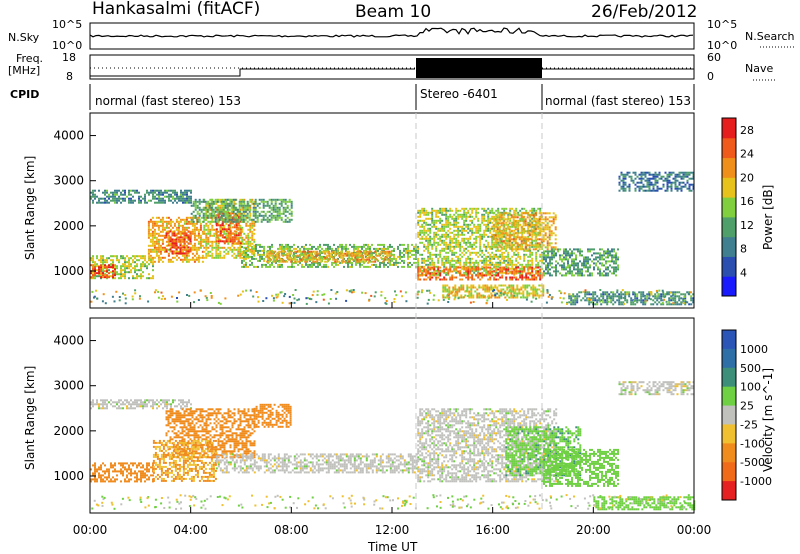 This screenshot has width=800, height=554. I want to click on freq-tick-bottom: 8, so click(69, 76).